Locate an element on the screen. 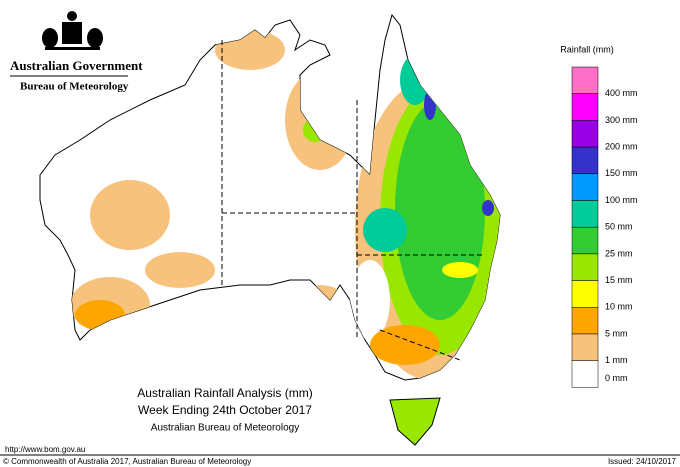 Image resolution: width=680 pixels, height=467 pixels. legend-label: 0 mm is located at coordinates (616, 378).